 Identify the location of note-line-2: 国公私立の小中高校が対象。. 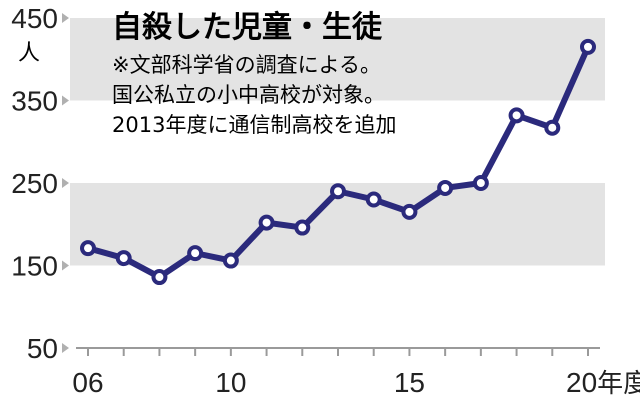
(248, 95).